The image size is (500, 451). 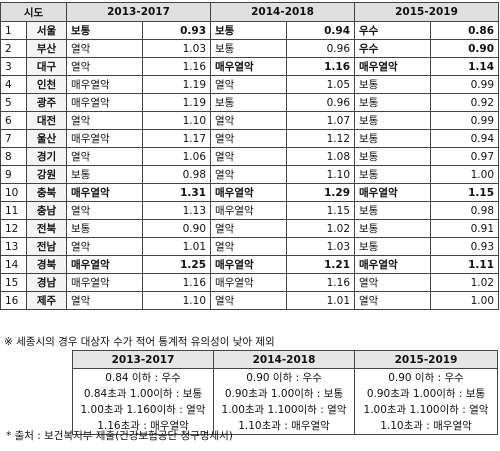 I want to click on value-2015-2019: 1.15, so click(x=465, y=192).